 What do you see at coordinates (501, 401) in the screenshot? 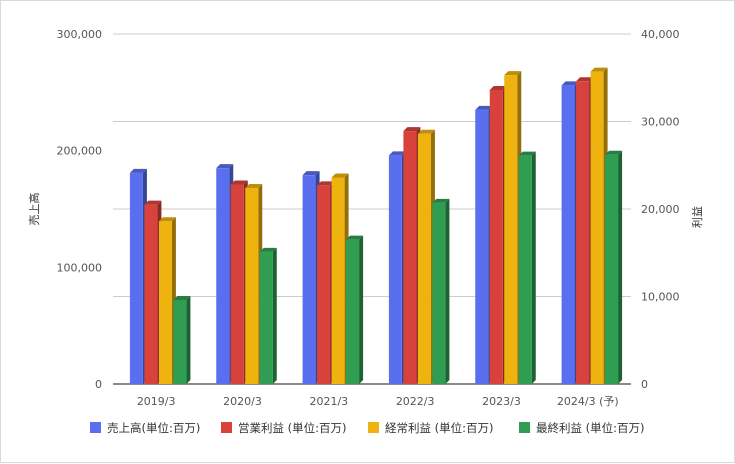
I see `x-tick-label: 2023/3` at bounding box center [501, 401].